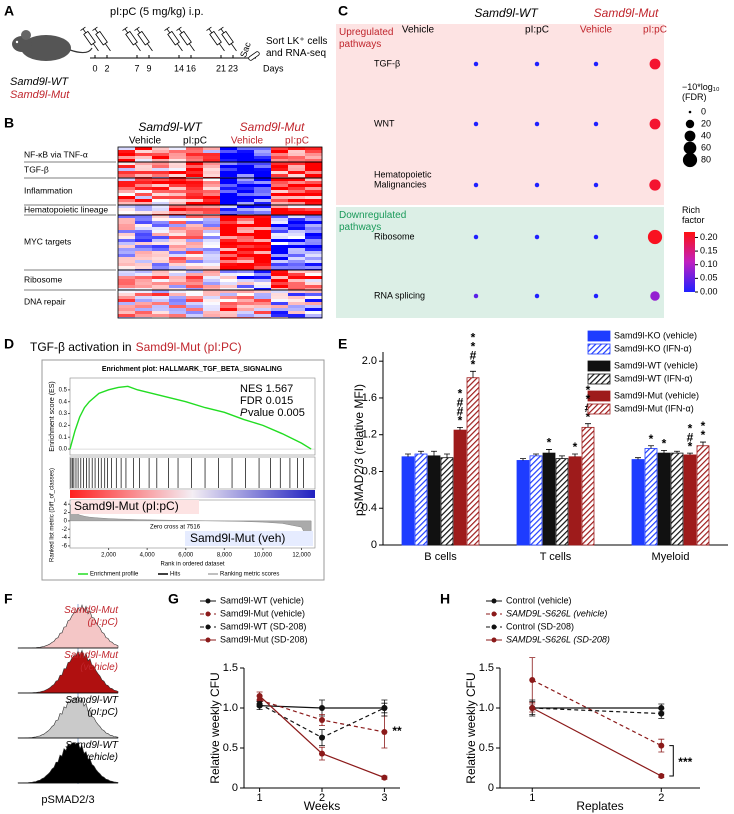 The image size is (734, 814). Describe the element at coordinates (596, 742) in the screenshot. I see `line` at that location.